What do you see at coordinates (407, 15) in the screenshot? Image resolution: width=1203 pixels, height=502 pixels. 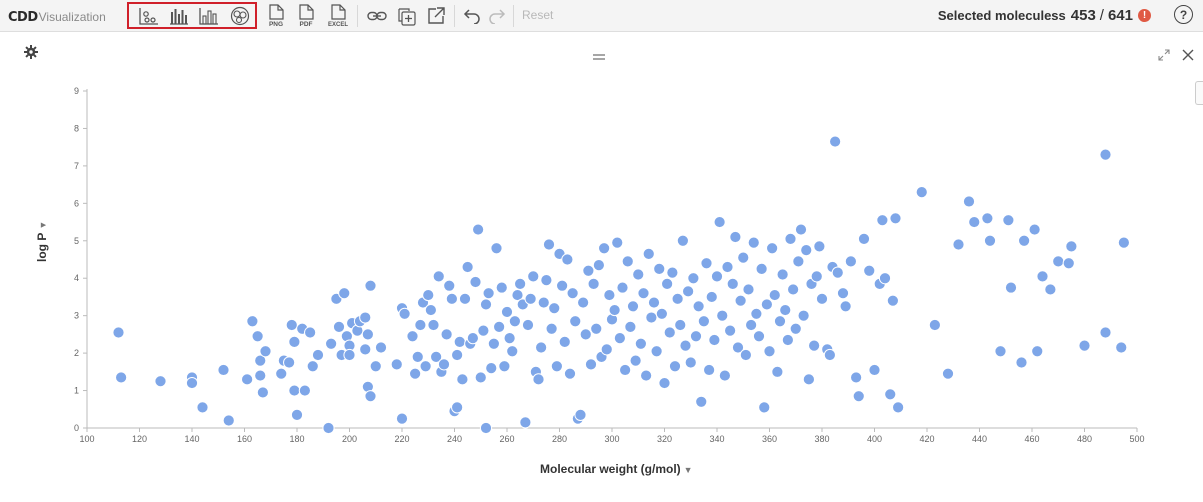 I see `add-to-collection-button` at bounding box center [407, 15].